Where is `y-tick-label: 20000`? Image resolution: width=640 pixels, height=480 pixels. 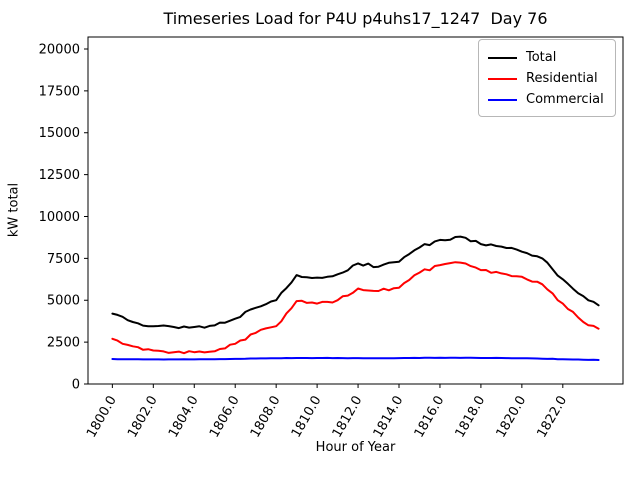 y-tick-label: 20000 is located at coordinates (59, 49).